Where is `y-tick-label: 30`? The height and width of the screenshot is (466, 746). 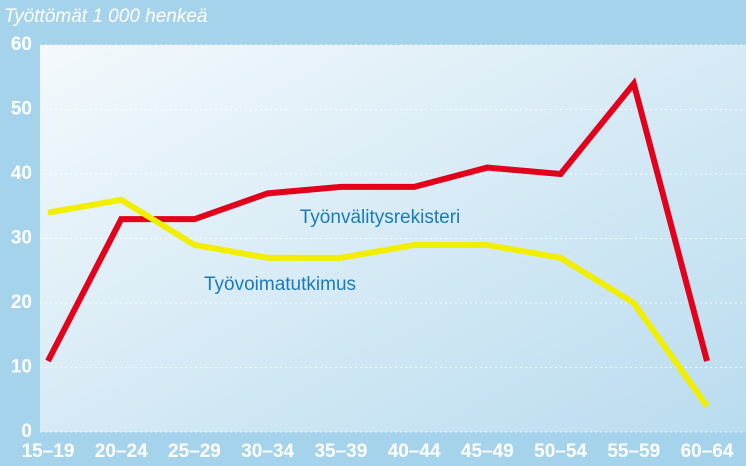
y-tick-label: 30 is located at coordinates (21, 238).